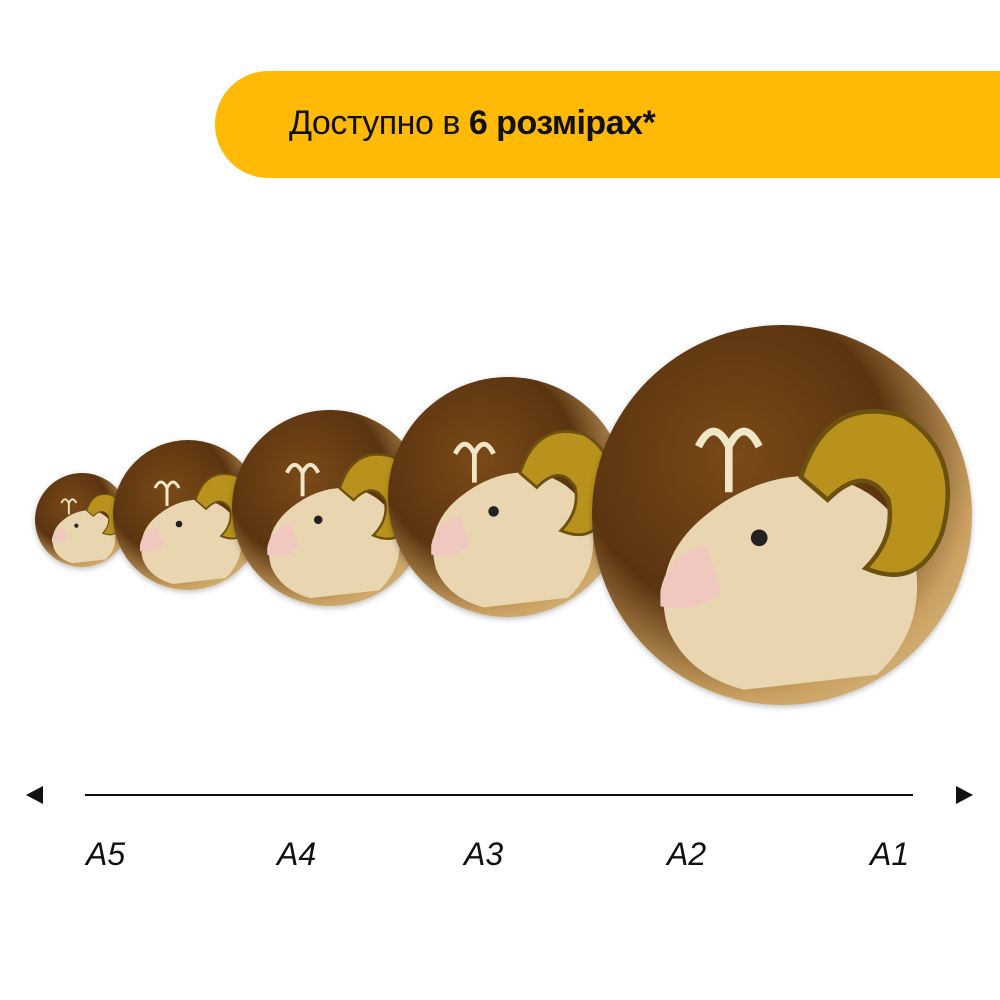 This screenshot has width=1000, height=1000. What do you see at coordinates (782, 515) in the screenshot?
I see `puzzle-image-a1` at bounding box center [782, 515].